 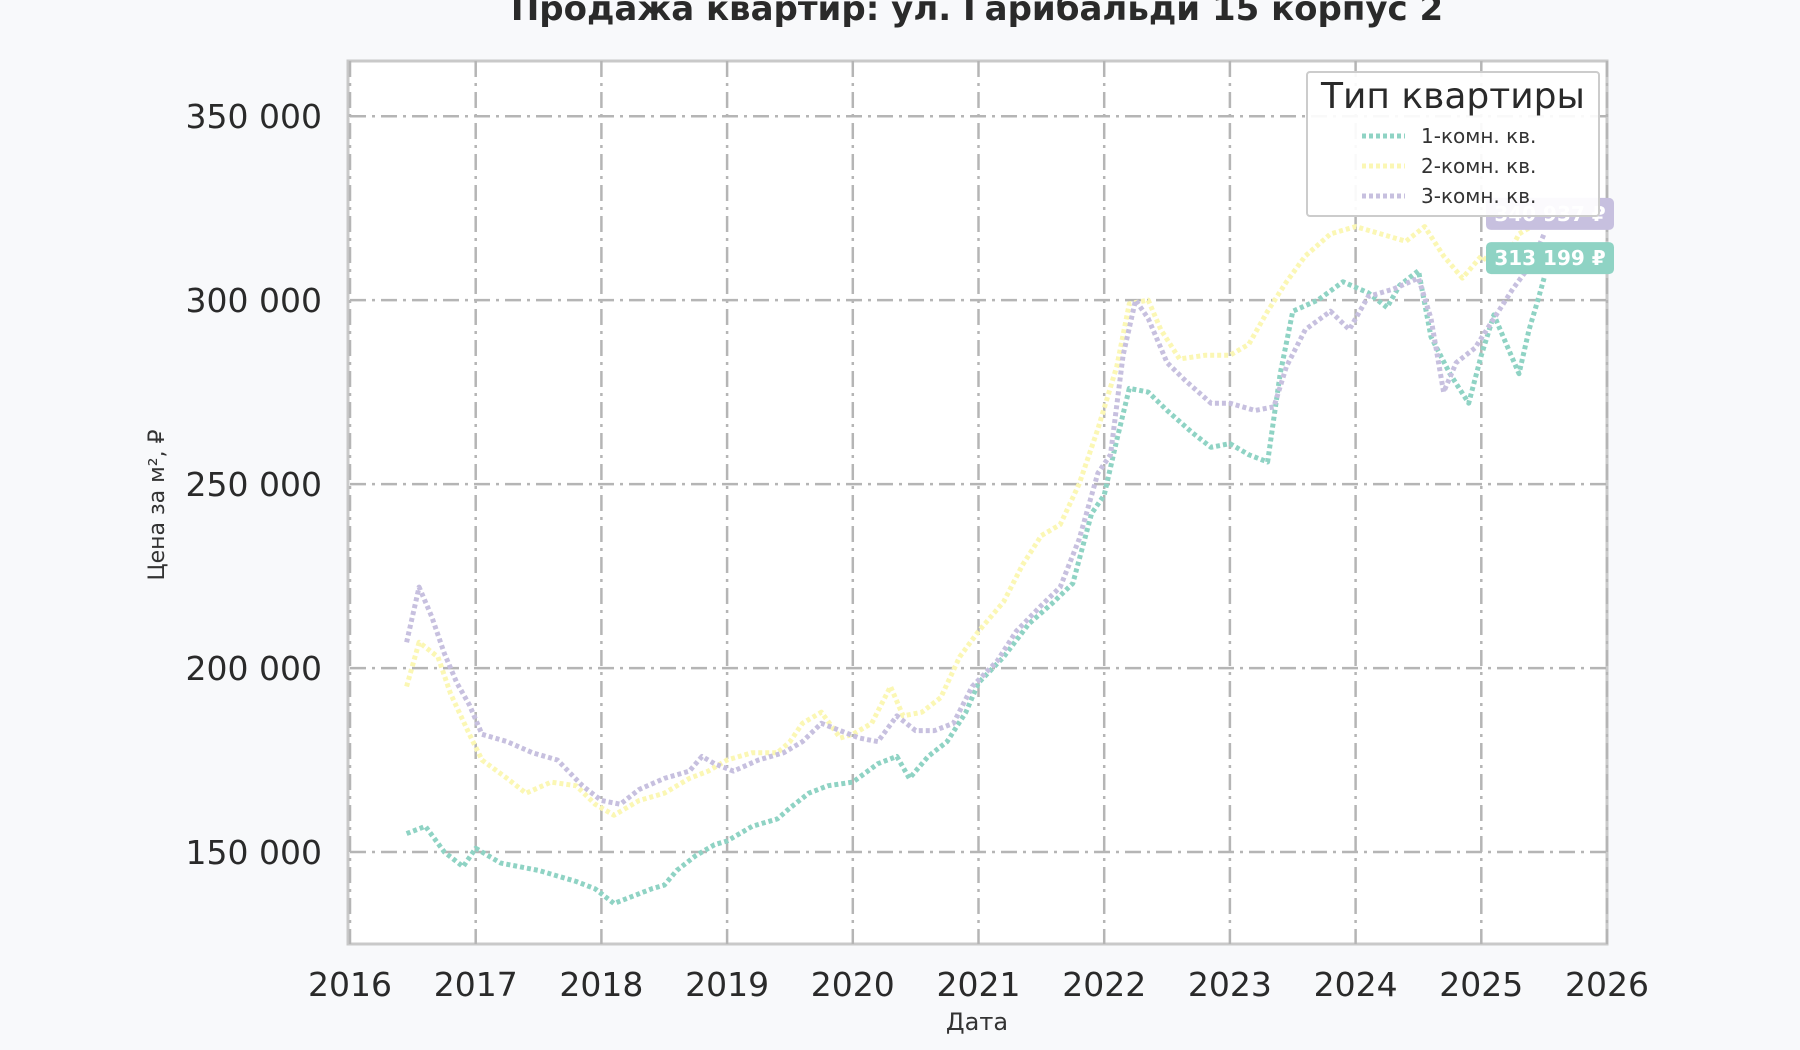 I want to click on y-tick-label: 250 000, so click(x=254, y=484).